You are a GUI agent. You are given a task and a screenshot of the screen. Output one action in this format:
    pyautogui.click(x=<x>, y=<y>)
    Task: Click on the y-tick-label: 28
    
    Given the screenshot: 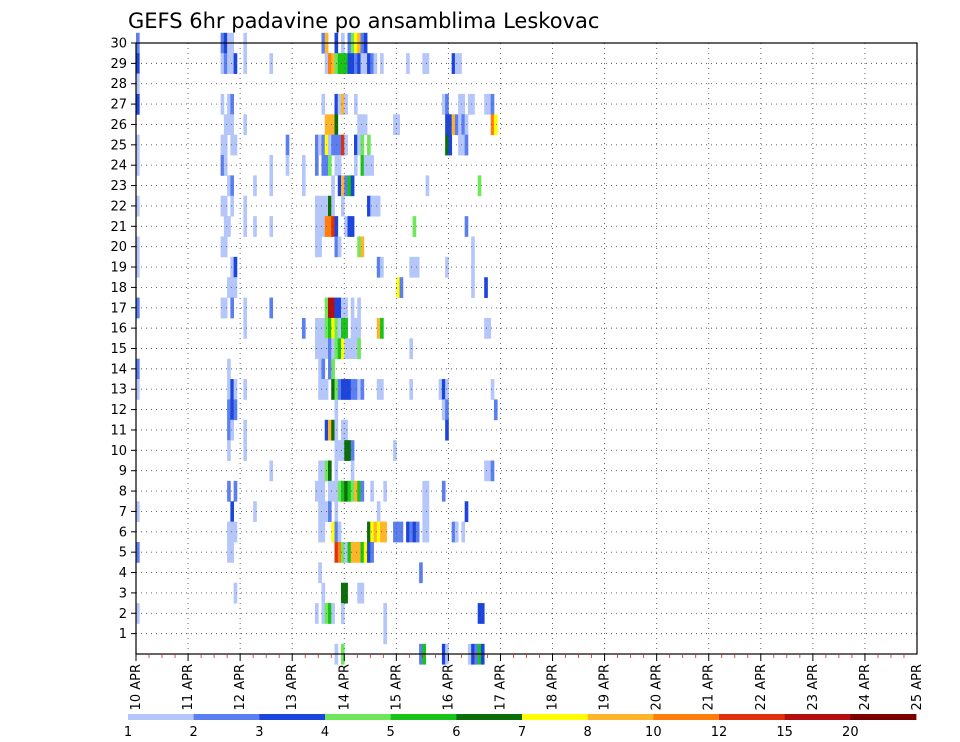 What is the action you would take?
    pyautogui.click(x=118, y=84)
    